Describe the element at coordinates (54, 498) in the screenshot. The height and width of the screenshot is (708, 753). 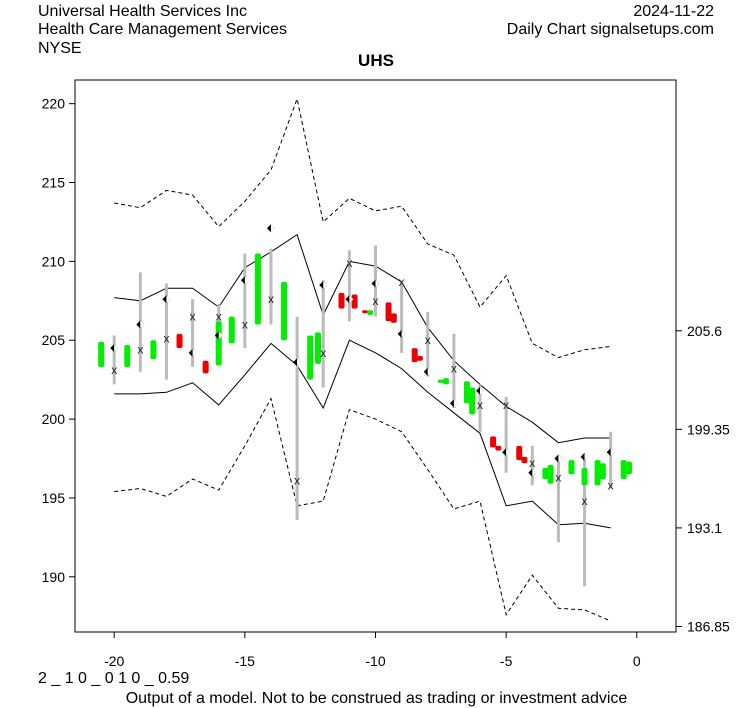
I see `y-tick-label-left: 195` at that location.